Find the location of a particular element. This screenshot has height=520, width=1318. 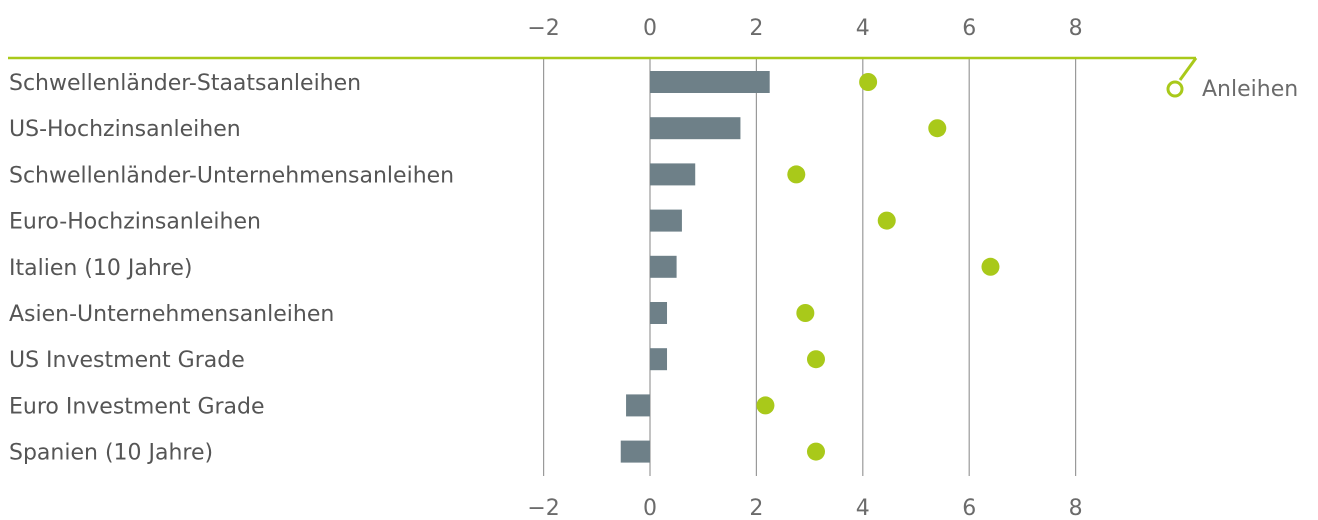

top-tick-label: 0 is located at coordinates (650, 28).